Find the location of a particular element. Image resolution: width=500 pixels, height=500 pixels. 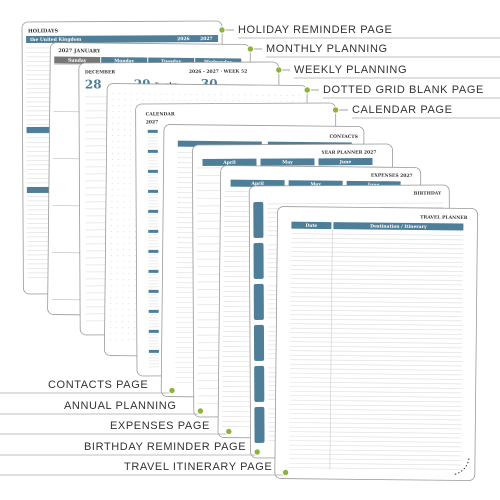

page-text: June is located at coordinates (345, 162).